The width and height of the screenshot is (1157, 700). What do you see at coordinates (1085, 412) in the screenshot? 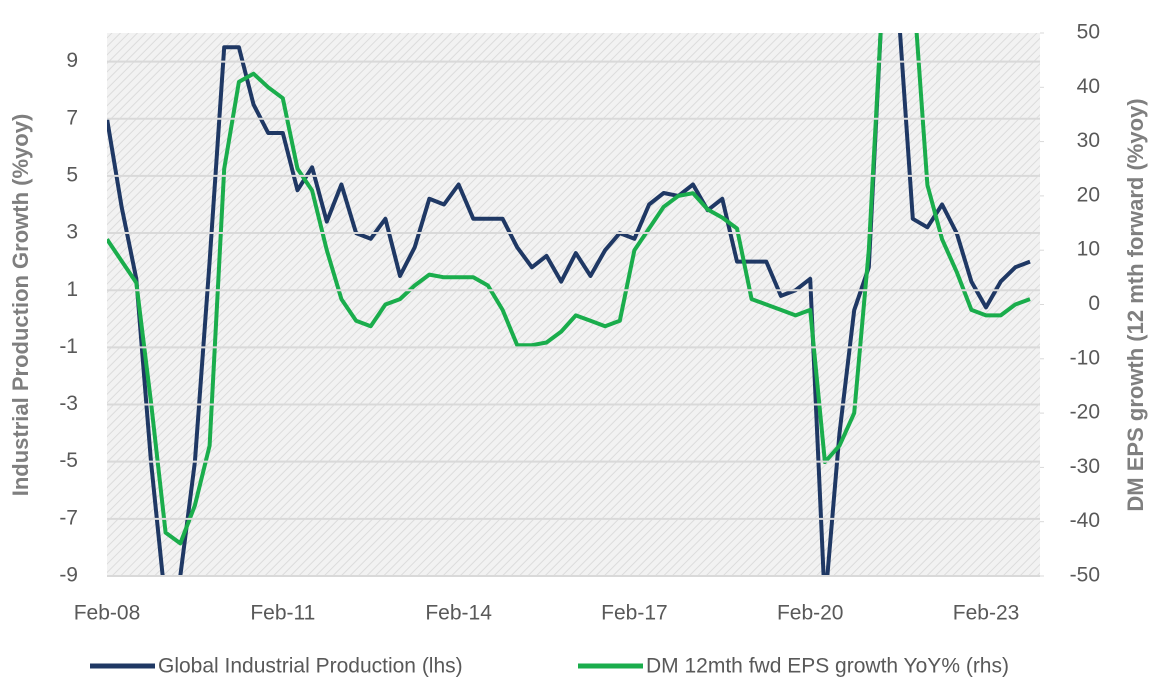
I see `y2-tick-label: -20` at bounding box center [1085, 412].